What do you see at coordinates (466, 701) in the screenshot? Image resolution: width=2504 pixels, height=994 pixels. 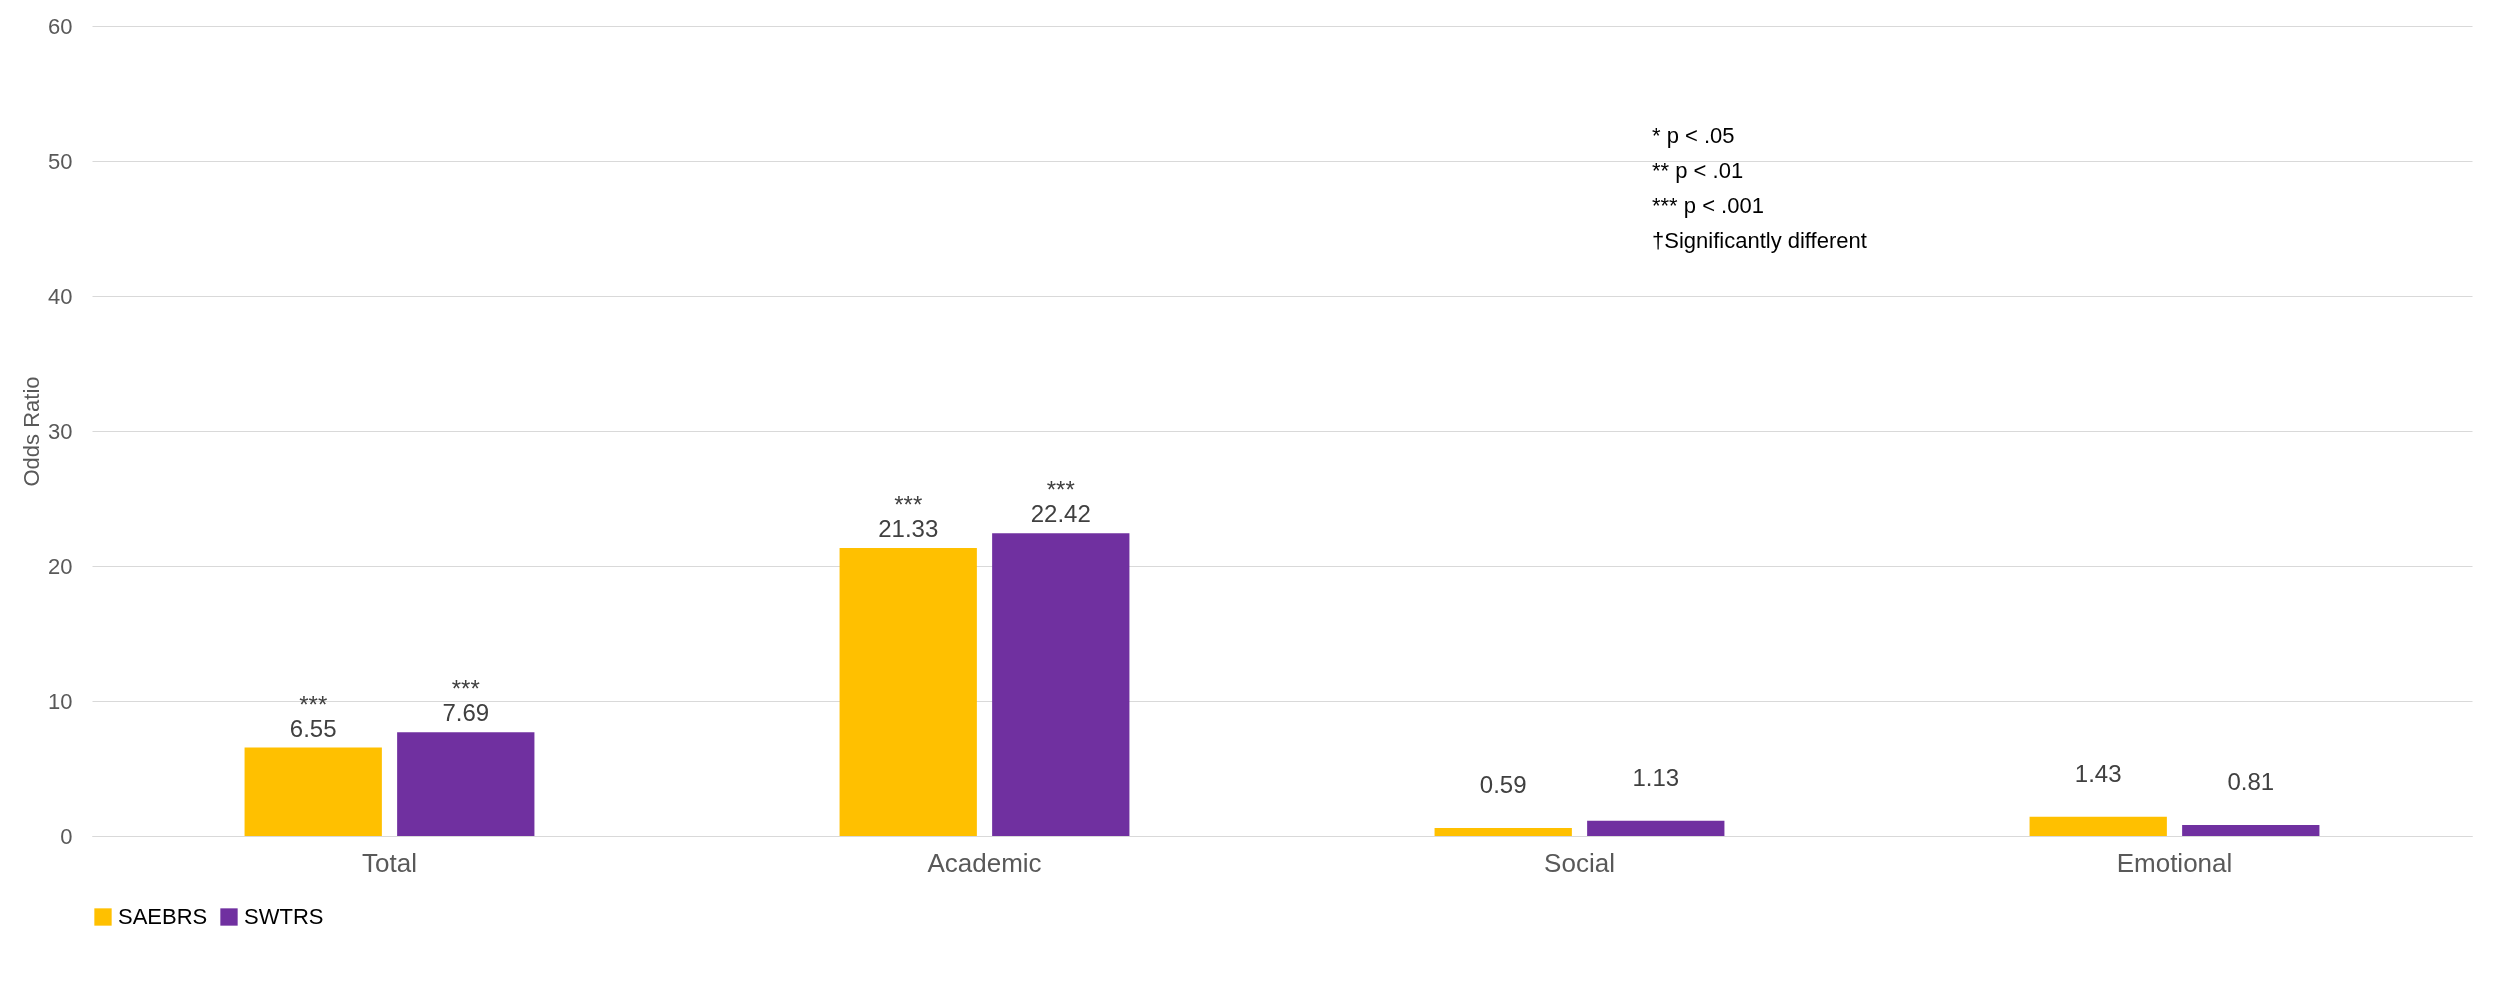 I see `data-label: *** 7.69` at bounding box center [466, 701].